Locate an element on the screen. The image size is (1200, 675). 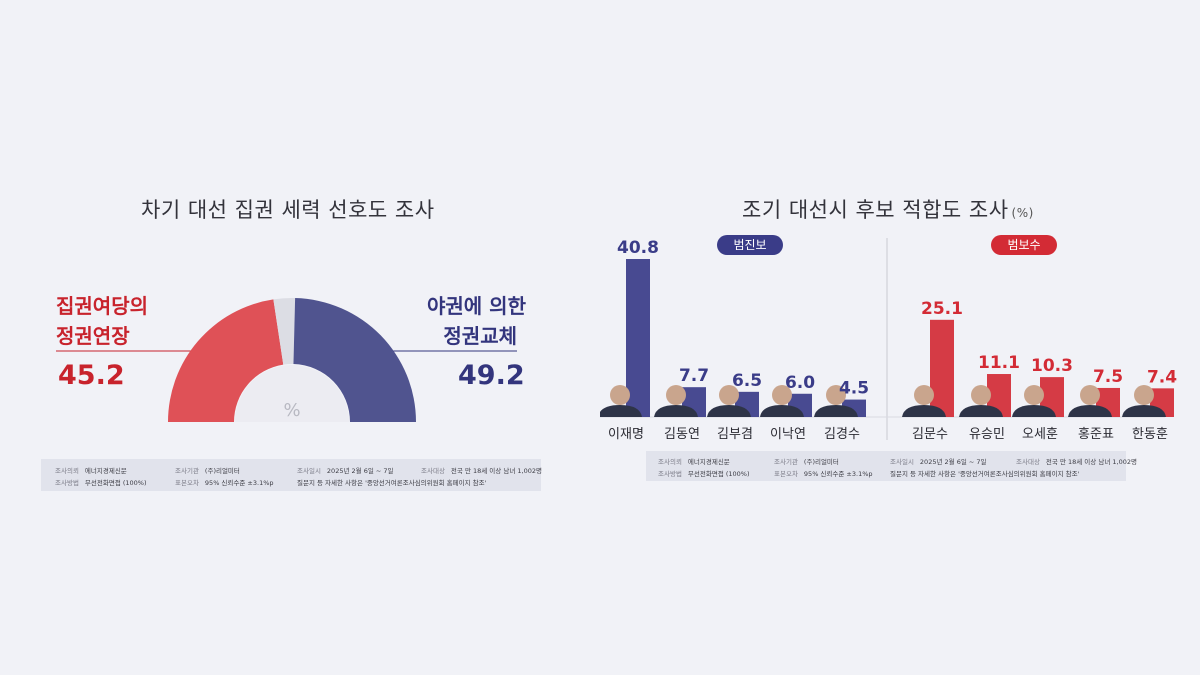
bar-value-label-9: 7.5 is located at coordinates (1108, 377).